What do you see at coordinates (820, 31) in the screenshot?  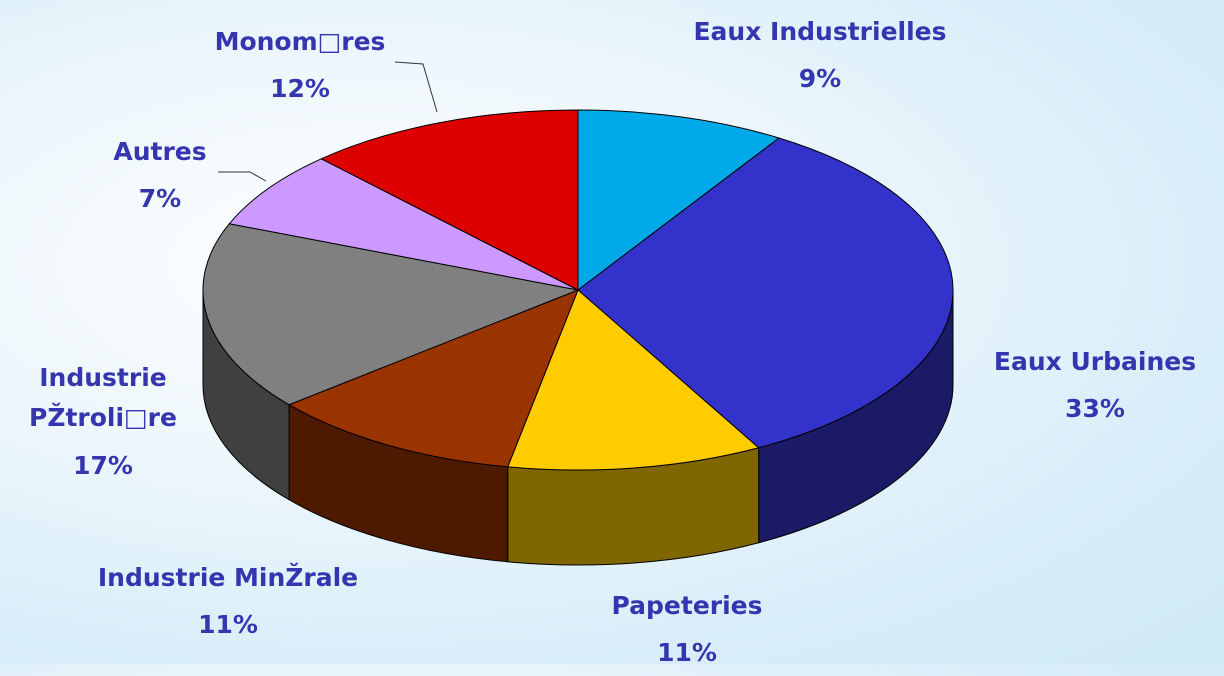 I see `category-label: Eaux Industrielles` at bounding box center [820, 31].